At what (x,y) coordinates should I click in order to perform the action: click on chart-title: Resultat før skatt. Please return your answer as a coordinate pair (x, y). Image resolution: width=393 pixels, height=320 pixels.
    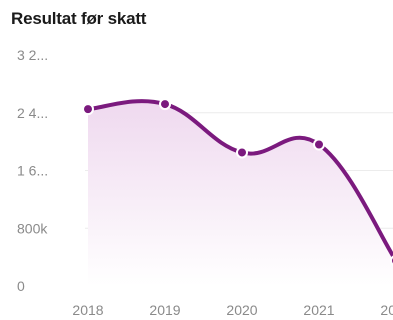
    Looking at the image, I should click on (79, 18).